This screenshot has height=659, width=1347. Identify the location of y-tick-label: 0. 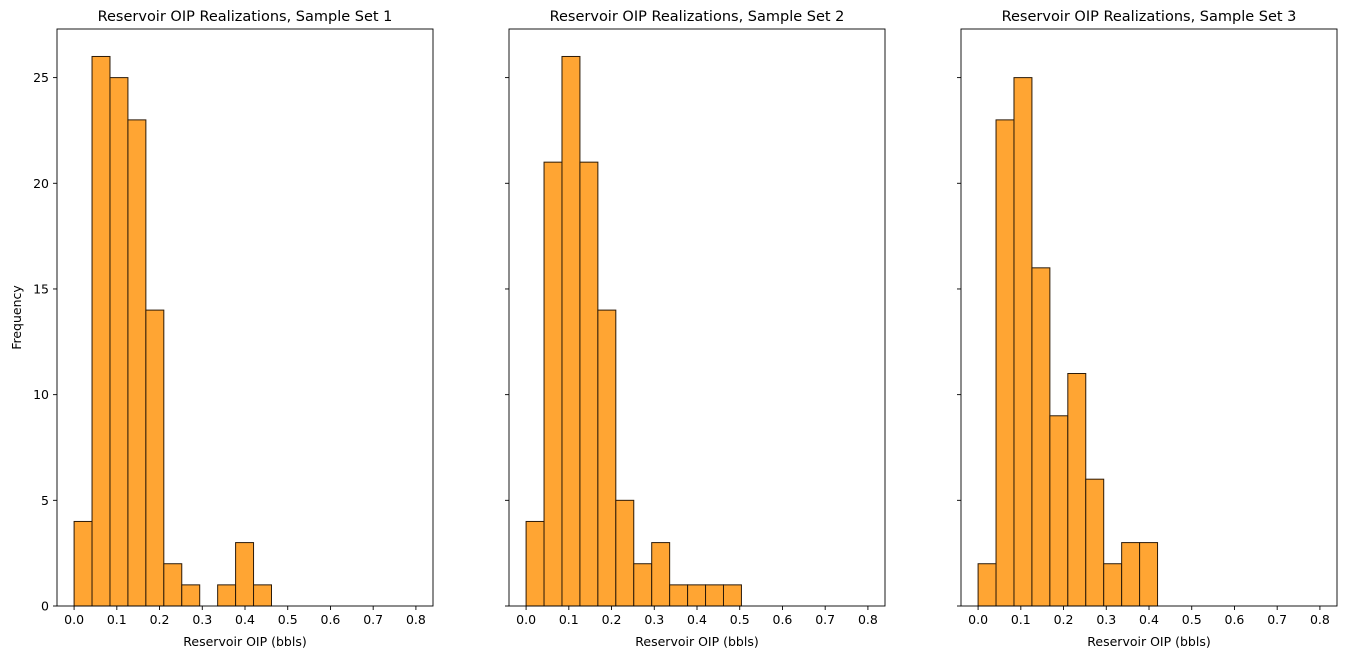
(45, 606).